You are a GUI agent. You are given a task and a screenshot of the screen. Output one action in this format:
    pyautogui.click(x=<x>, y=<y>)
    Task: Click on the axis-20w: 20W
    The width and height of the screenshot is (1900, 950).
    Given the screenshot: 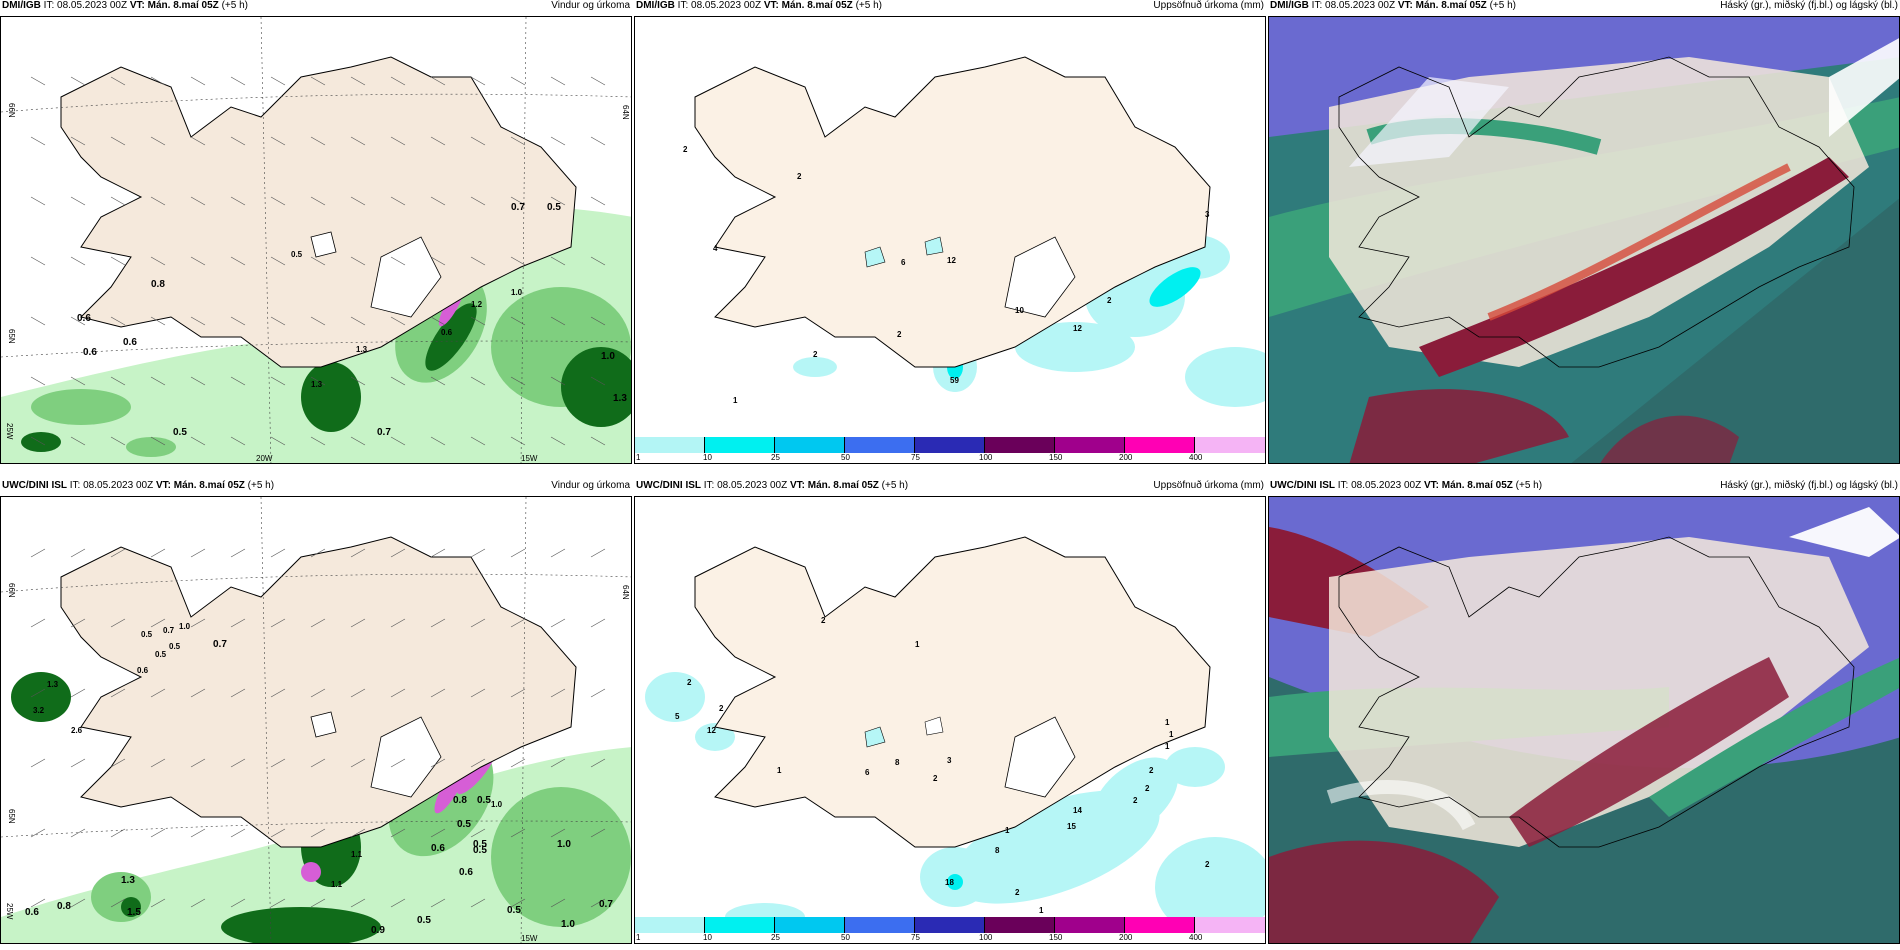 What is the action you would take?
    pyautogui.click(x=264, y=458)
    